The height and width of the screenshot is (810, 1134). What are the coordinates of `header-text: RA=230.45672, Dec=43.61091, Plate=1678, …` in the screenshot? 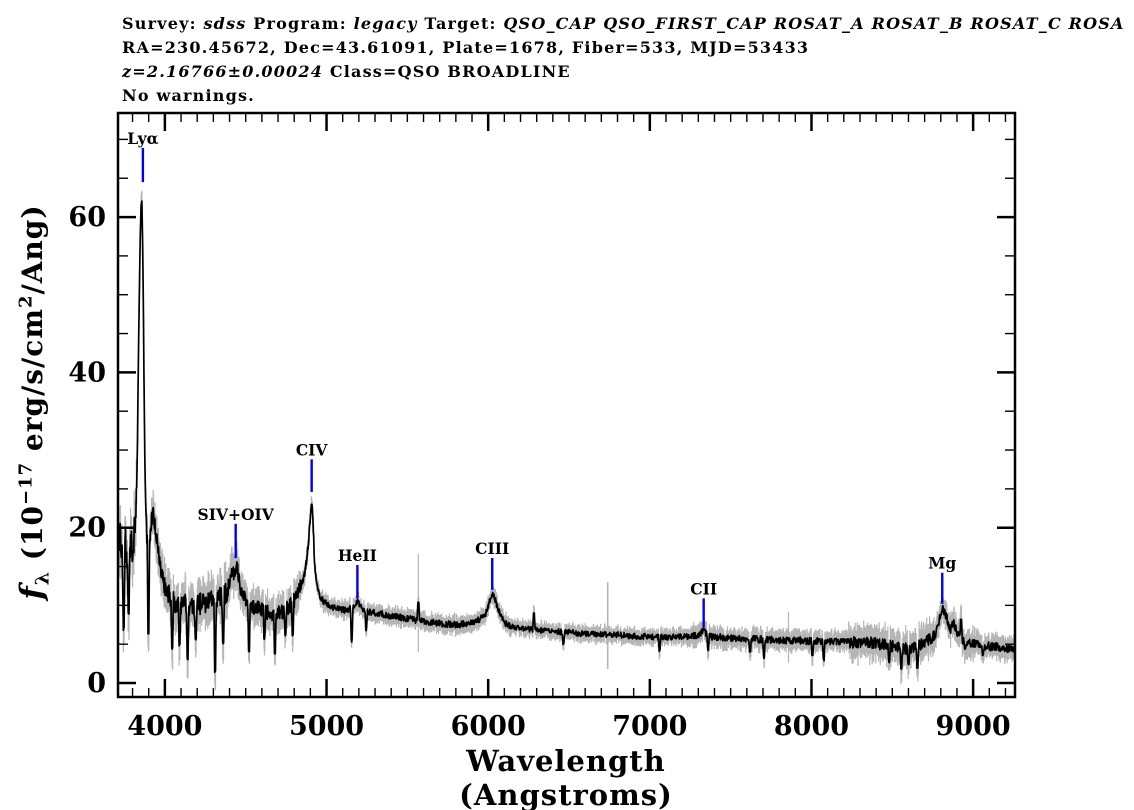 It's located at (466, 47).